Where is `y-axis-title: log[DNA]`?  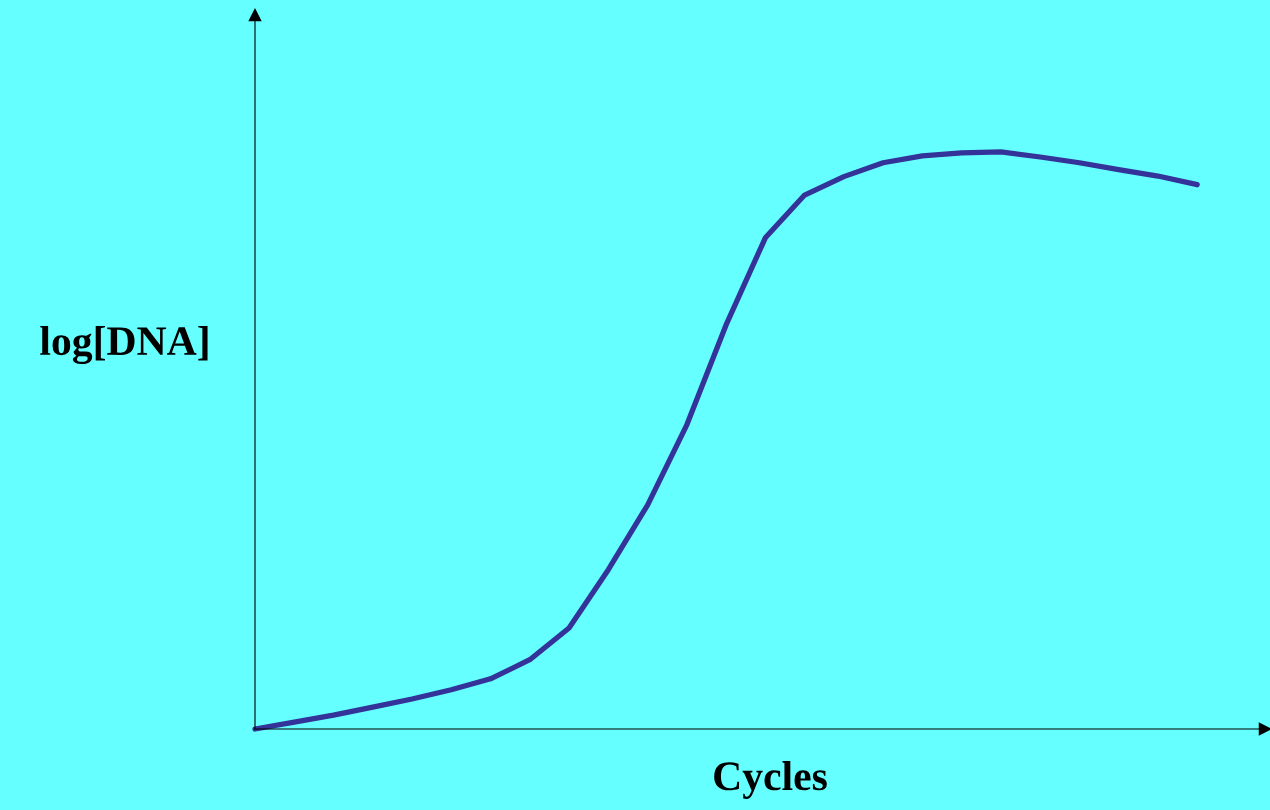
y-axis-title: log[DNA] is located at coordinates (124, 345).